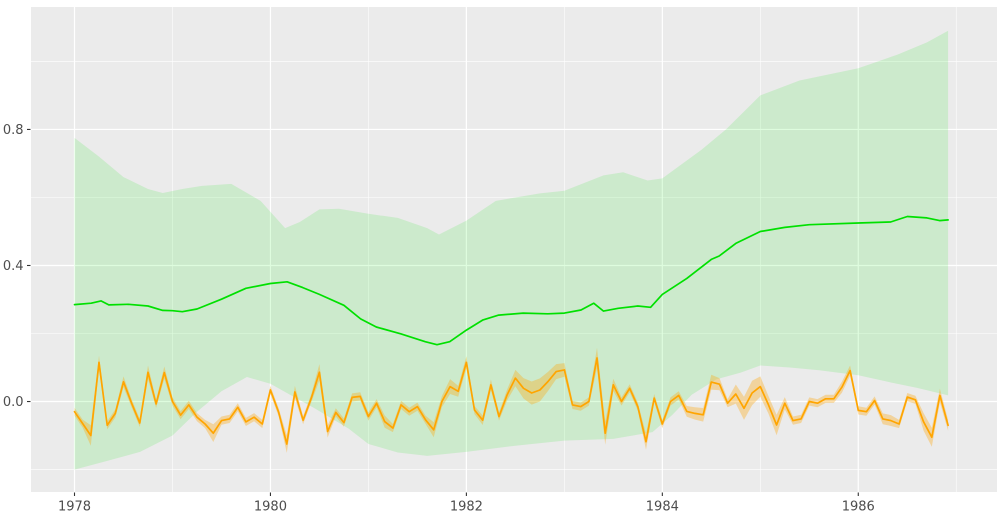  Describe the element at coordinates (858, 507) in the screenshot. I see `x-tick-label: 1986` at that location.